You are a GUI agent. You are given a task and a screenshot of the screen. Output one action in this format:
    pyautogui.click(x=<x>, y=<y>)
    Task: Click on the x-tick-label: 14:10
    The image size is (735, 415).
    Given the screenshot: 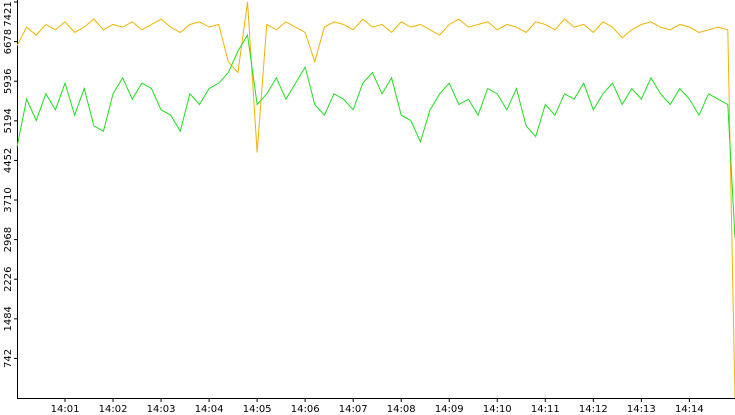 What is the action you would take?
    pyautogui.click(x=497, y=409)
    